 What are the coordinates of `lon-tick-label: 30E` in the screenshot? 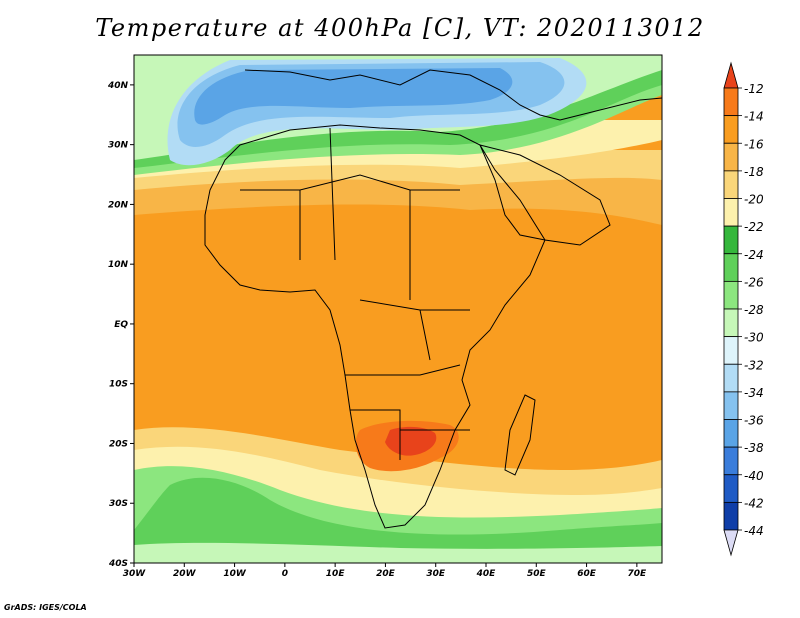 It's located at (436, 574).